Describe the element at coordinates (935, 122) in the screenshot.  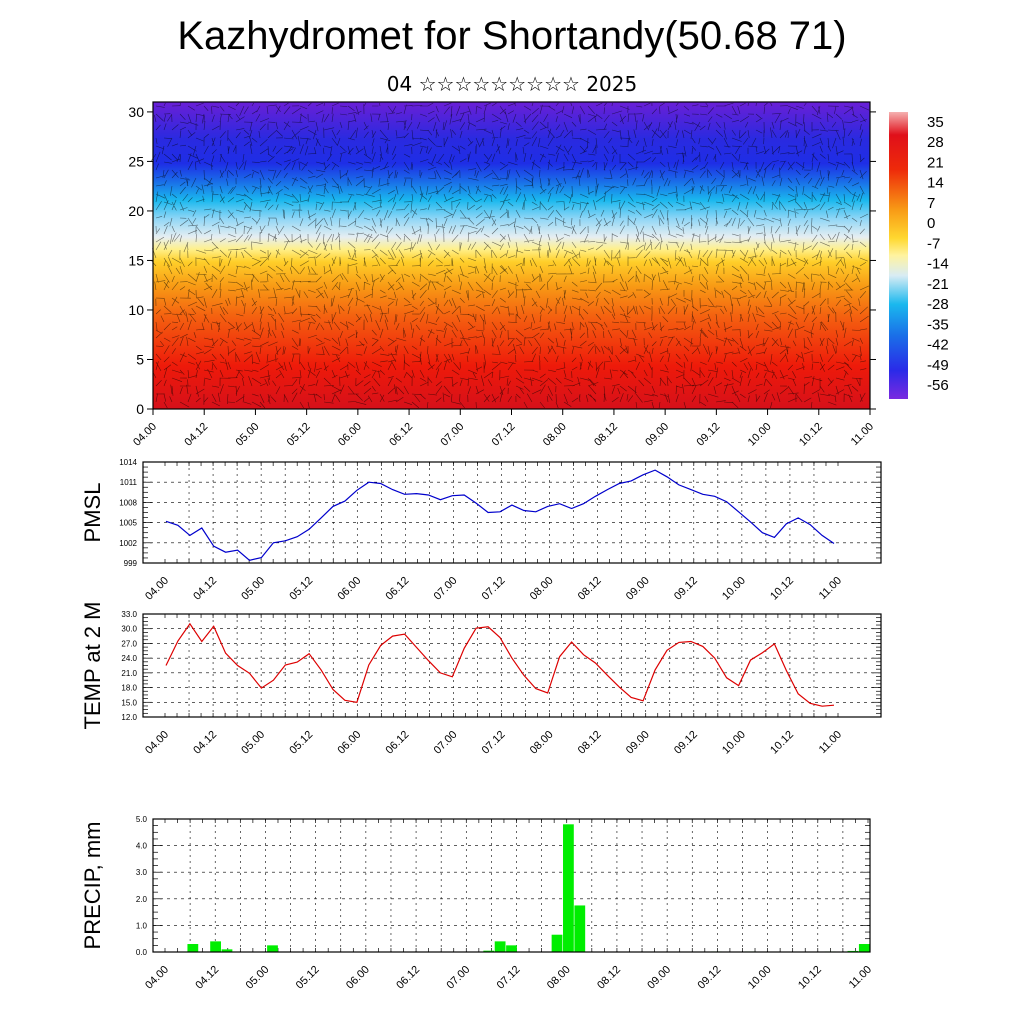
I see `color-scale-label: 35` at that location.